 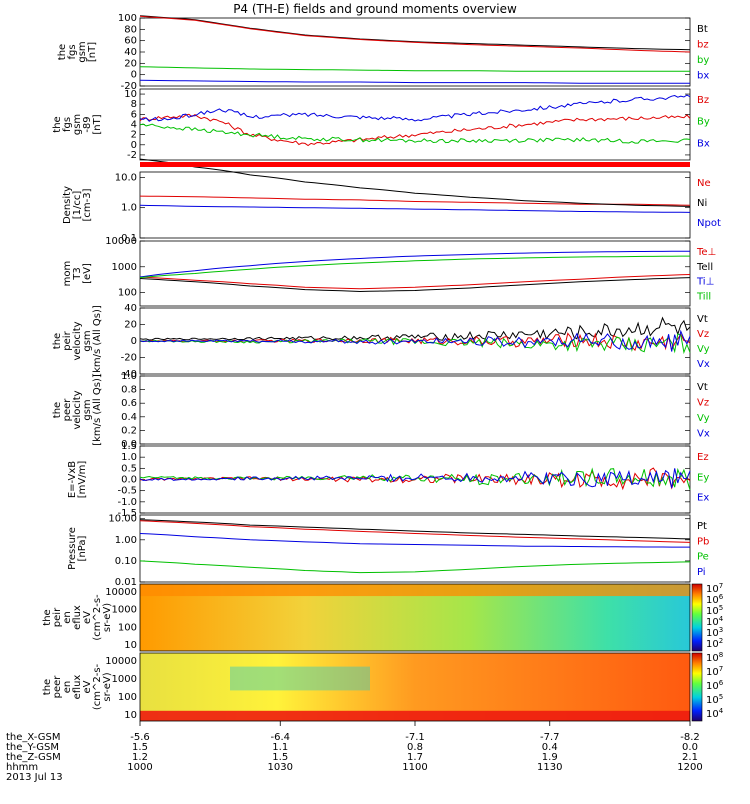 What do you see at coordinates (414, 540) in the screenshot?
I see `series-line-Pi` at bounding box center [414, 540].